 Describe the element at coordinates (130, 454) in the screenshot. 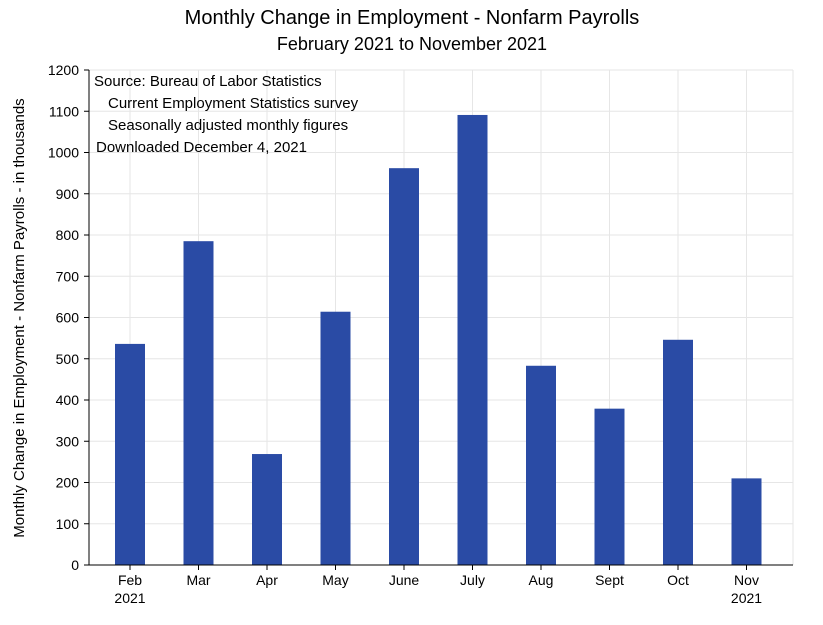

I see `bar-feb` at that location.